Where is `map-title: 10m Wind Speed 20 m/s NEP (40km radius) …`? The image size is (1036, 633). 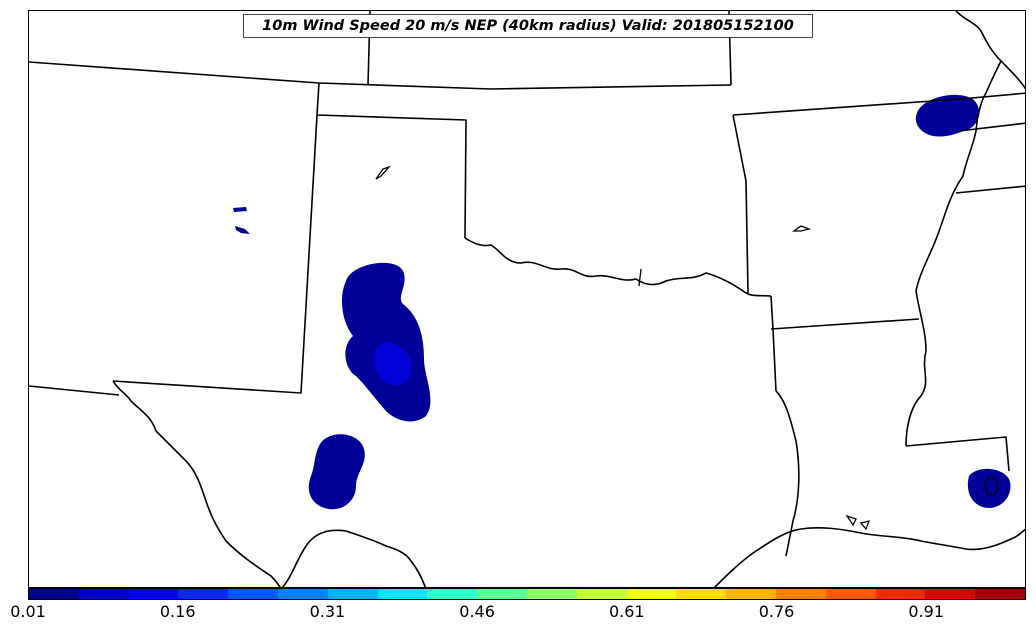
map-title: 10m Wind Speed 20 m/s NEP (40km radius) … is located at coordinates (528, 26).